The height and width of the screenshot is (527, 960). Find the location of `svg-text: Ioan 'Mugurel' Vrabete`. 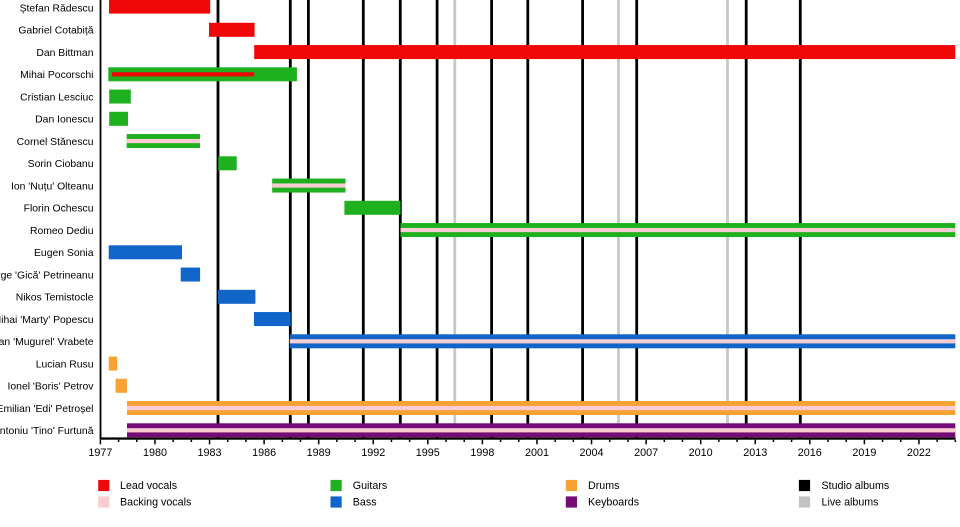

svg-text: Ioan 'Mugurel' Vrabete is located at coordinates (47, 342).